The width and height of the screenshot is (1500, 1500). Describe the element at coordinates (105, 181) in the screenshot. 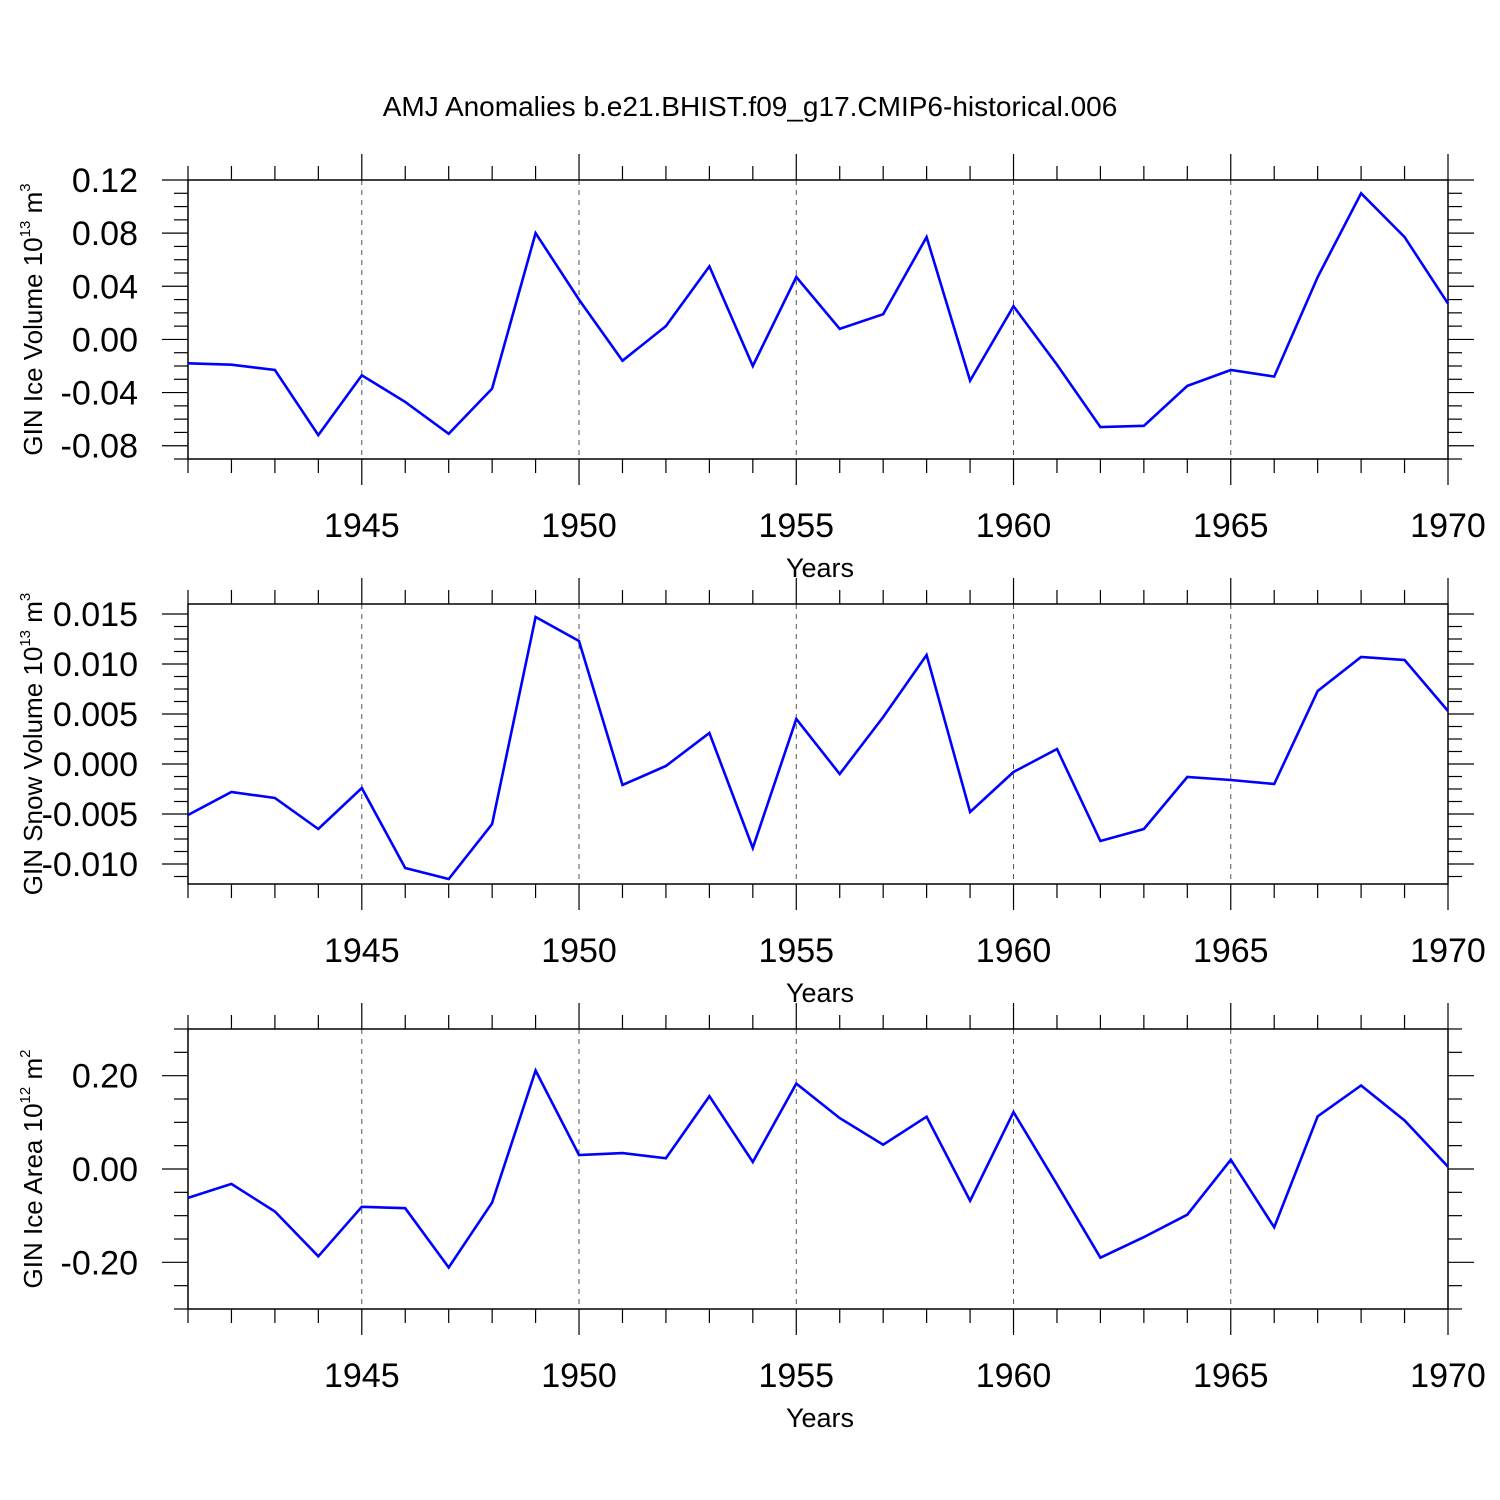

I see `y-tick-label: 0.12` at that location.